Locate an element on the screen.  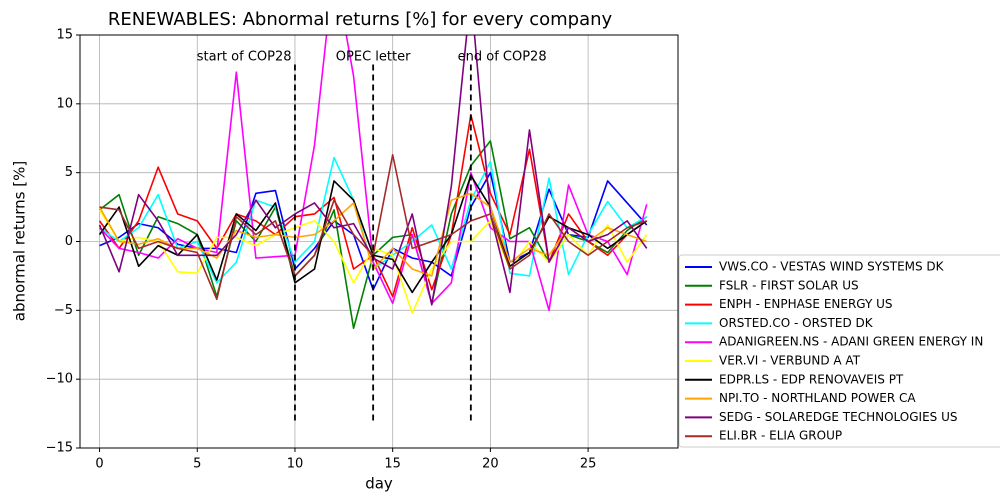
x-tick-label: 10 is located at coordinates (295, 464).